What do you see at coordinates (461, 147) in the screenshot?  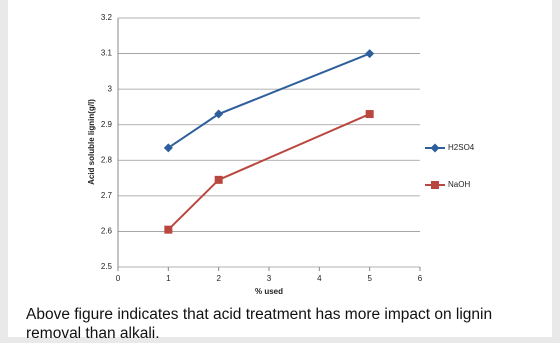 I see `legend-label: H2SO4` at bounding box center [461, 147].